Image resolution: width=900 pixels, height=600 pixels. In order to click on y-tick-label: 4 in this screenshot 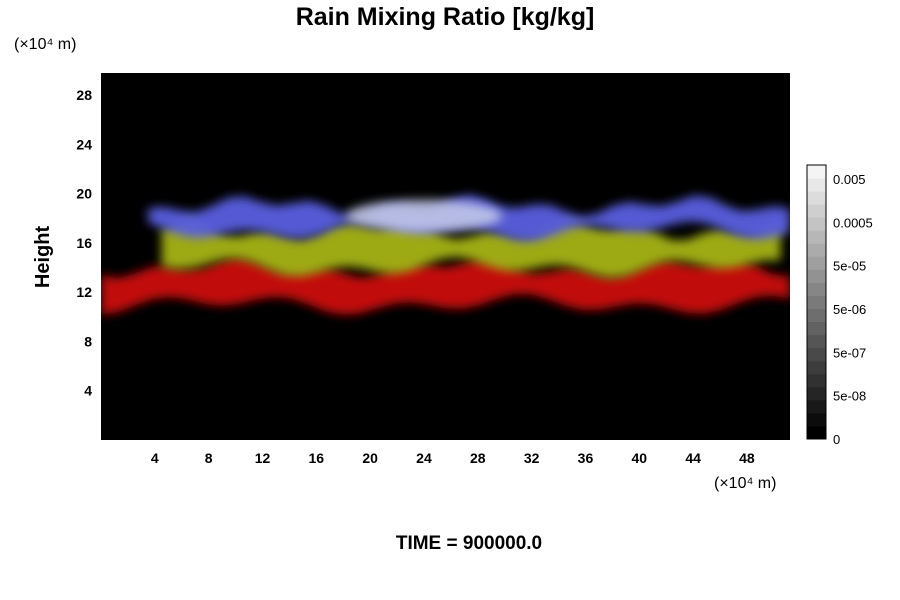, I will do `click(88, 391)`.